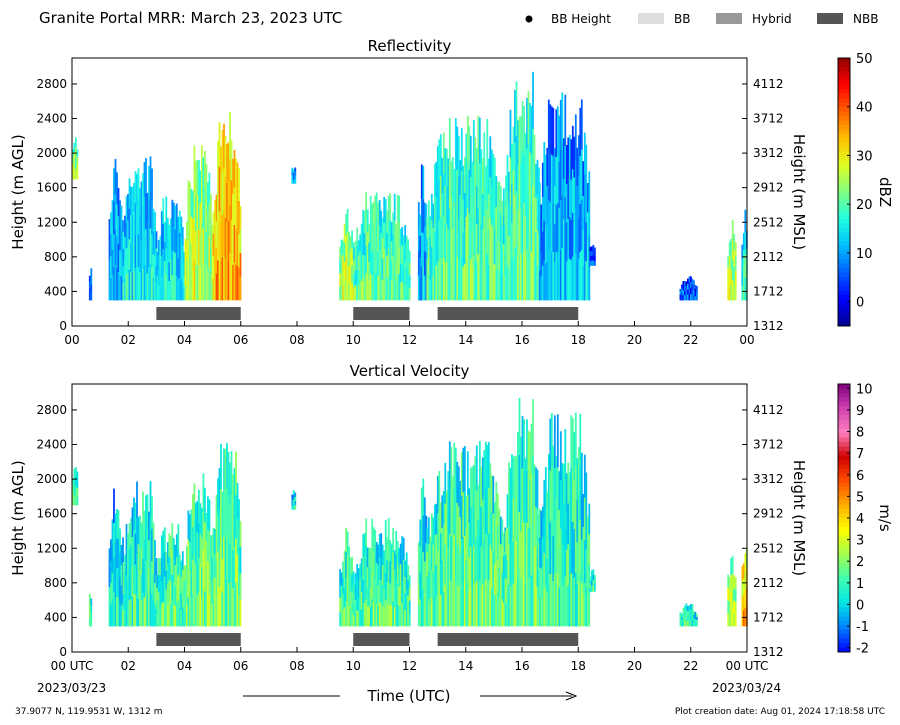  I want to click on velocity-colorbar-tick-label: 7, so click(860, 454).